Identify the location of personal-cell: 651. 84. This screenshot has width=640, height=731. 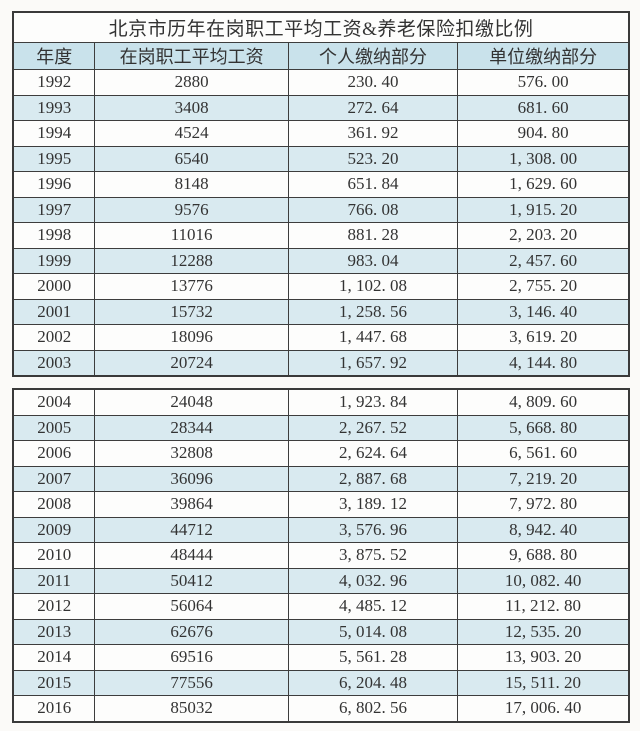
(373, 184).